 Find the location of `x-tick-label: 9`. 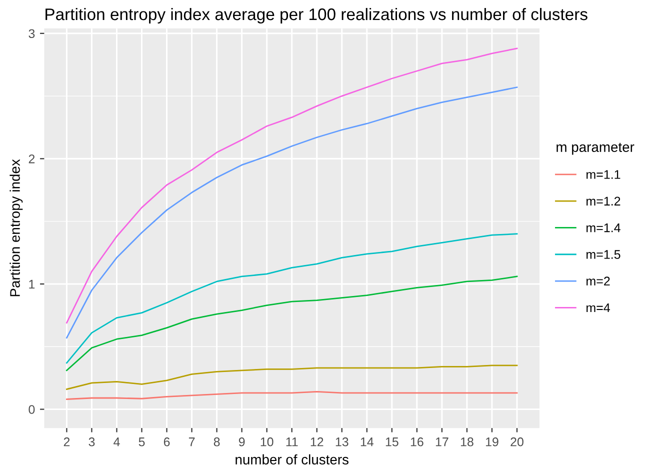

x-tick-label: 9 is located at coordinates (241, 441).